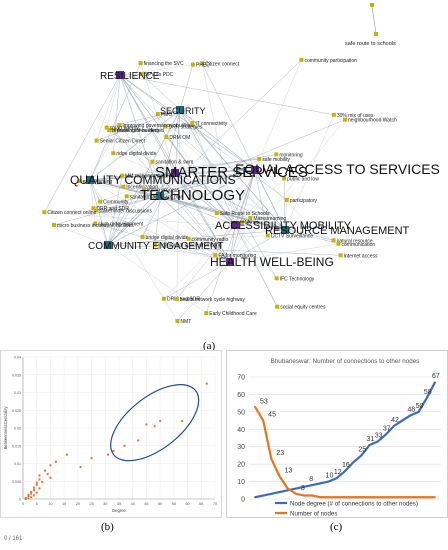 Image resolution: width=448 pixels, height=550 pixels. What do you see at coordinates (78, 504) in the screenshot?
I see `scatter-xtick-label: 20` at bounding box center [78, 504].